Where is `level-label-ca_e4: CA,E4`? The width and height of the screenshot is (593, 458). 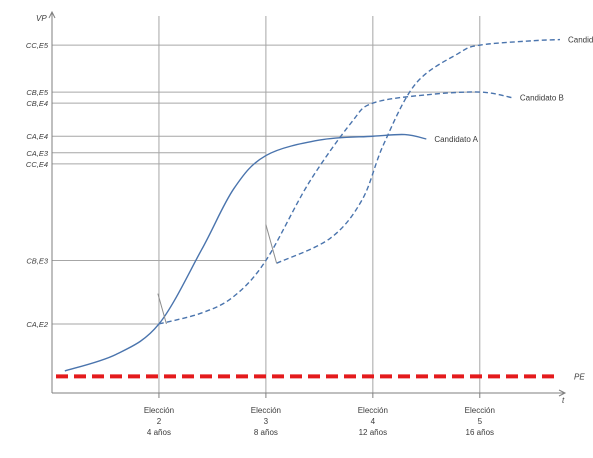 level-label-ca_e4: CA,E4 is located at coordinates (37, 136).